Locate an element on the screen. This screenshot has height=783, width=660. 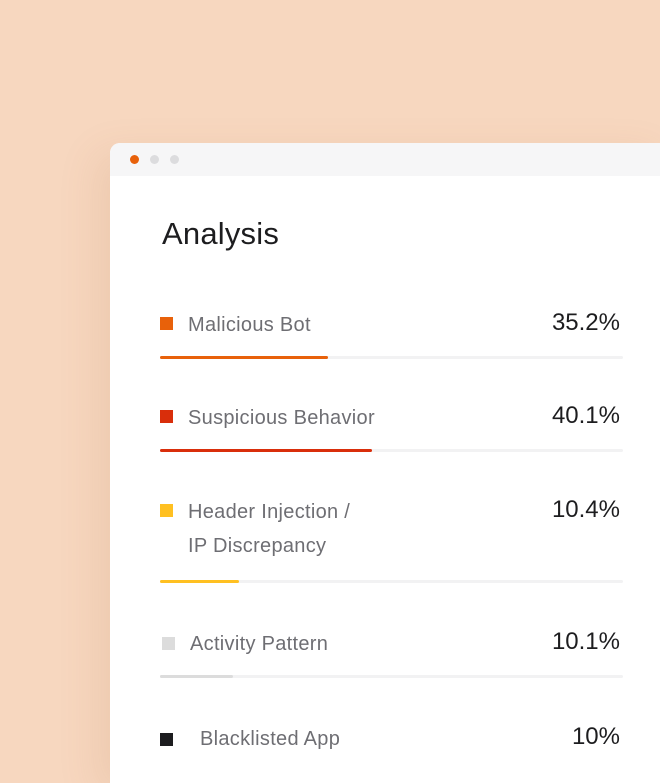
row-percent: 10.4% is located at coordinates (585, 509).